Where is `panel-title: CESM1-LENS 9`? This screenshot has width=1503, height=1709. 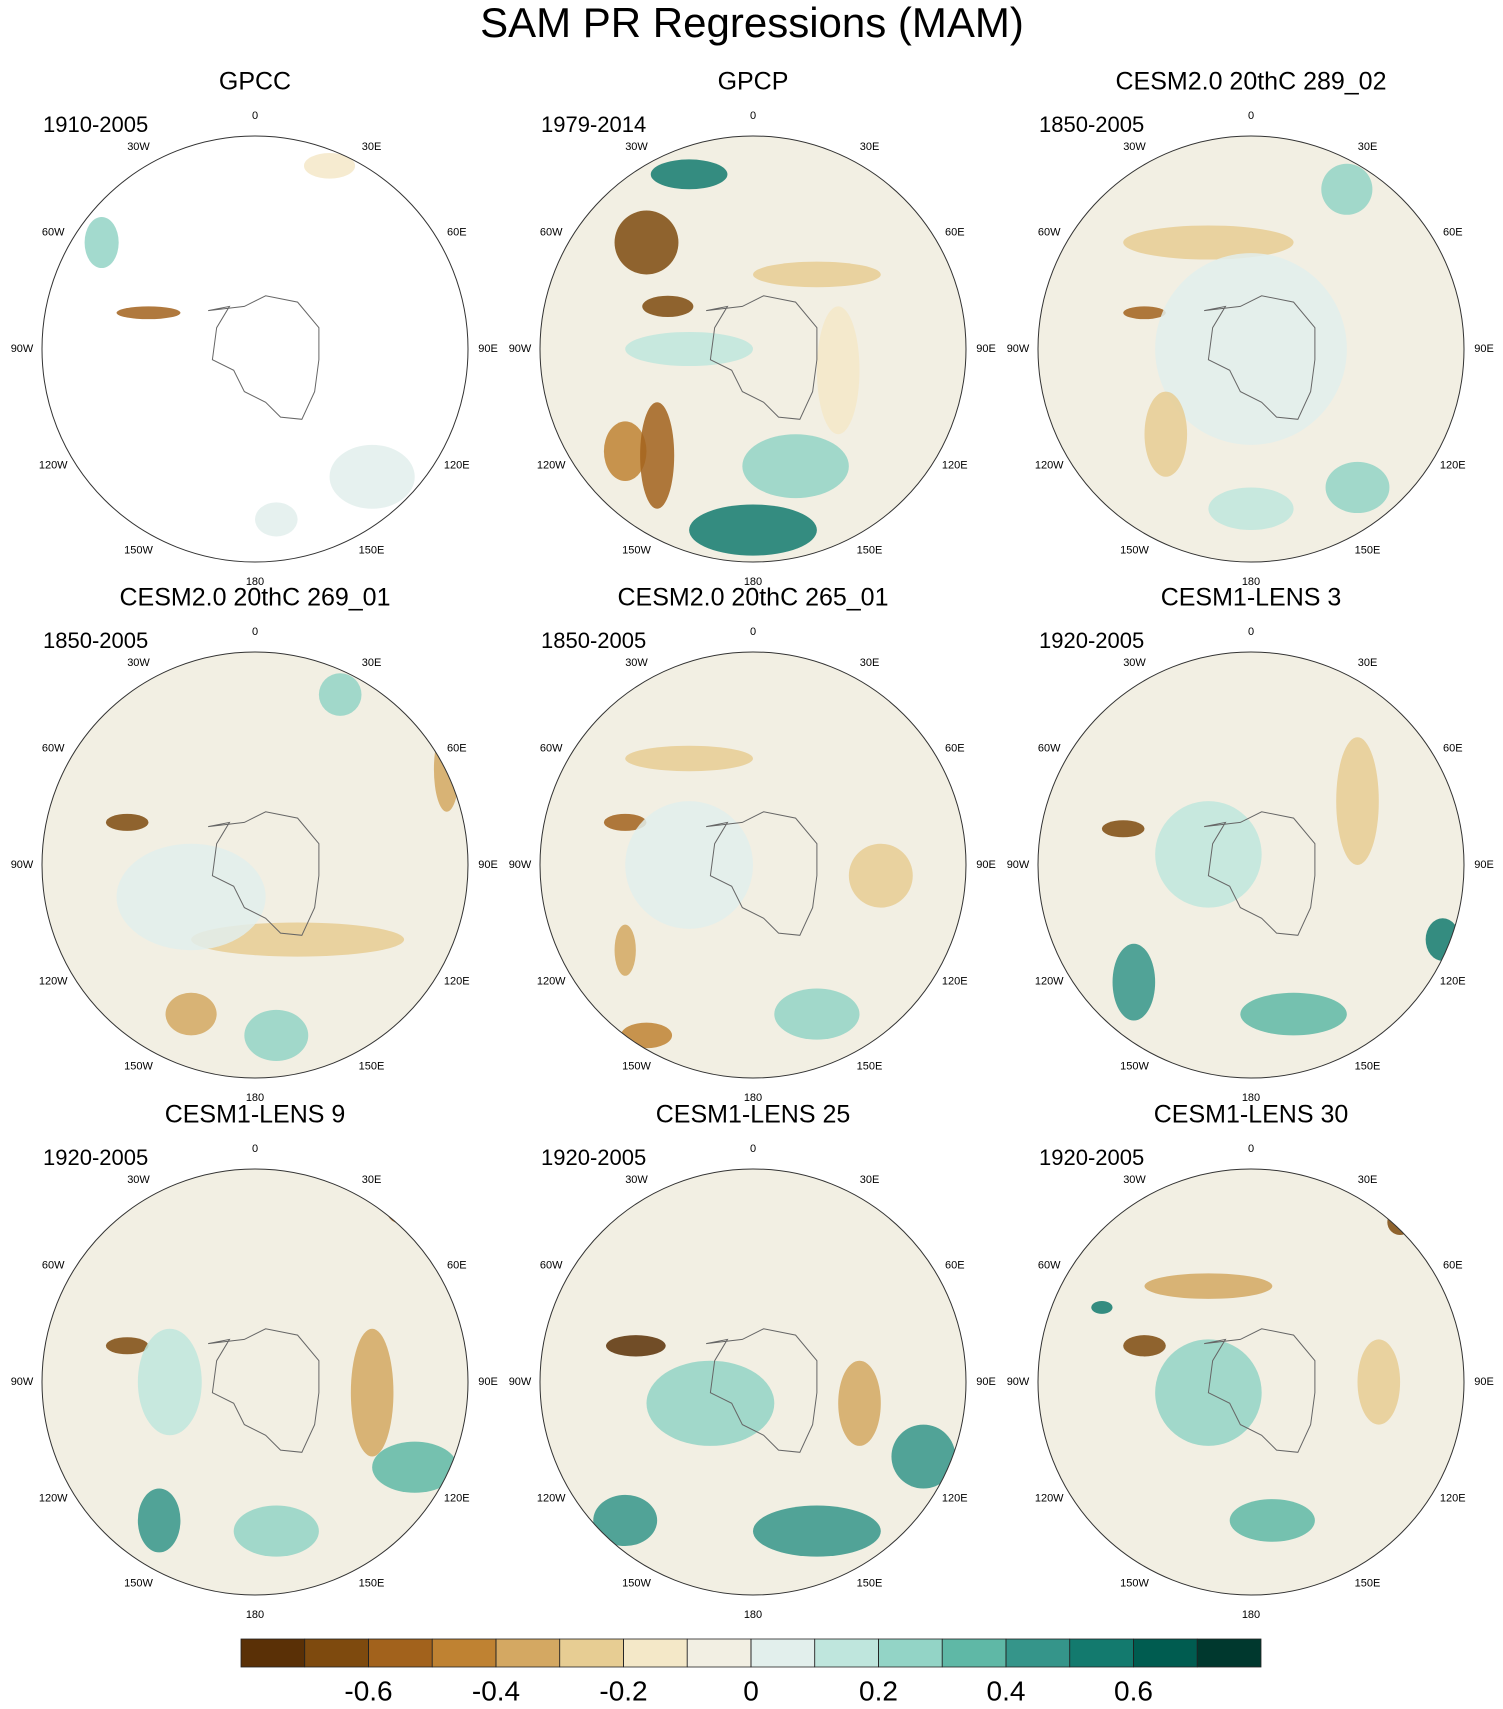
panel-title: CESM1-LENS 9 is located at coordinates (255, 1115).